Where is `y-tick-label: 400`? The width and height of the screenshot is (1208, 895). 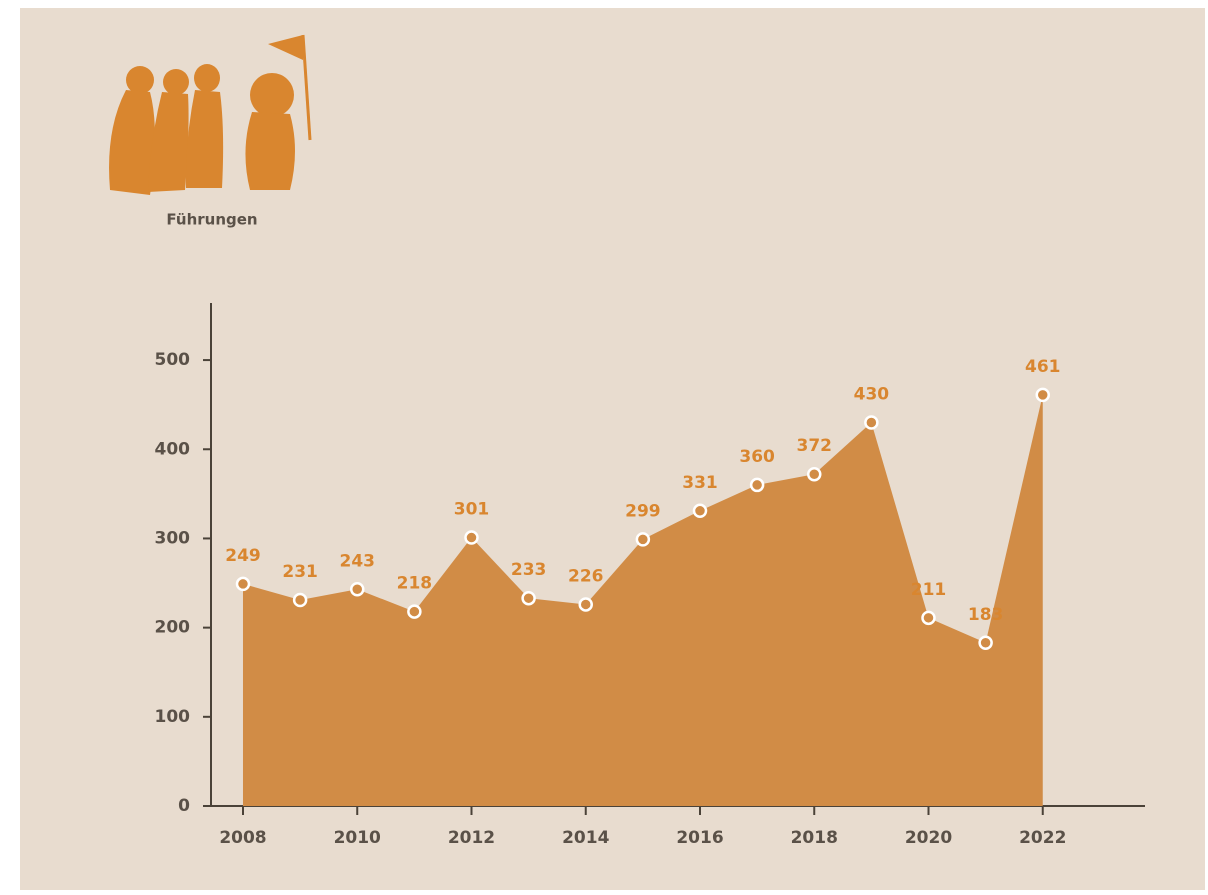 y-tick-label: 400 is located at coordinates (173, 449).